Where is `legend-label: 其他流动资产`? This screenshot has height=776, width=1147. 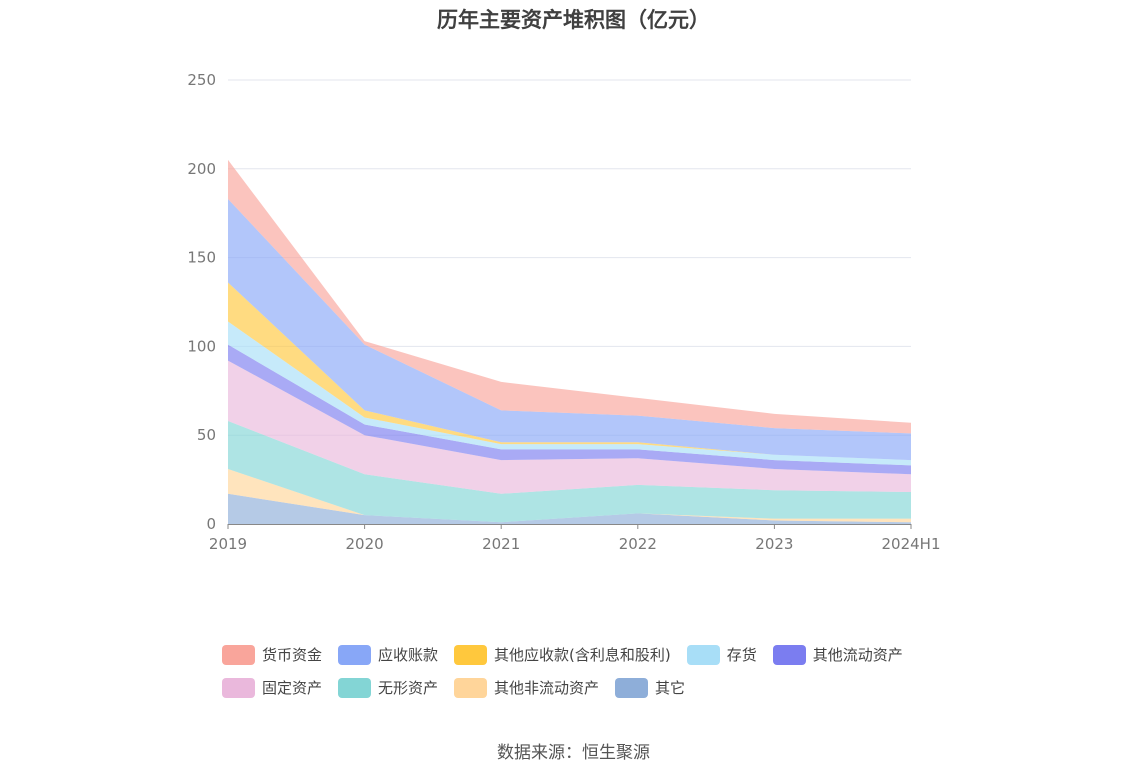
legend-label: 其他流动资产 is located at coordinates (857, 655).